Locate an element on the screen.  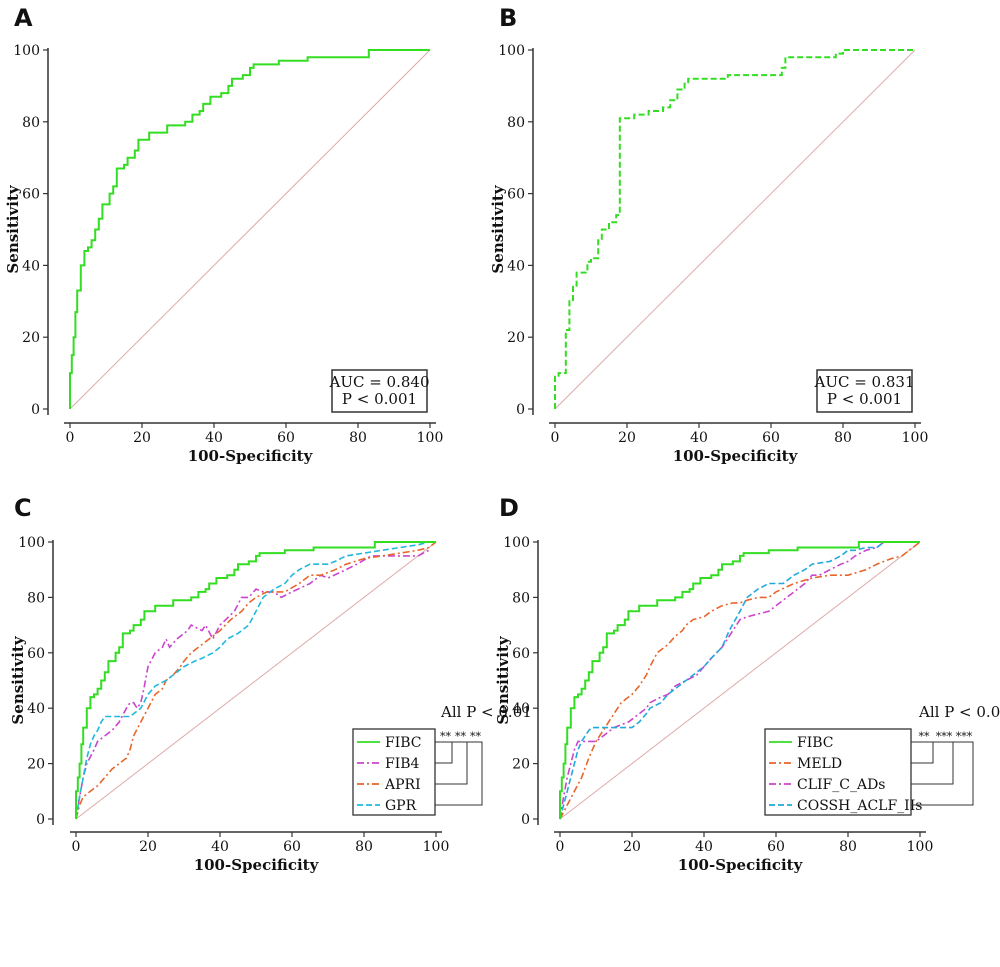
series-line-apri is located at coordinates (256, 680).